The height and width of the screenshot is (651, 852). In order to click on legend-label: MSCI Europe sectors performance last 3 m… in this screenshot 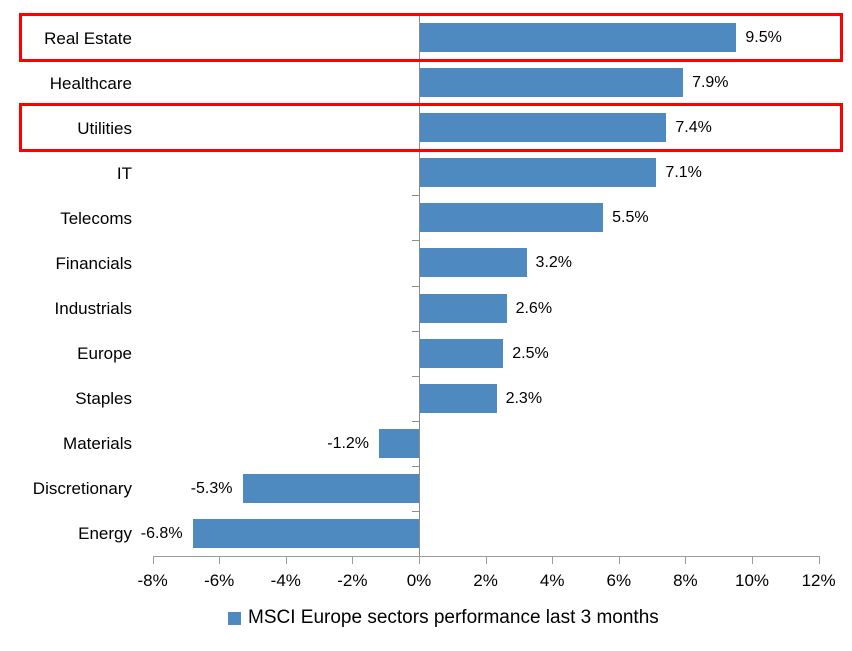, I will do `click(453, 617)`.